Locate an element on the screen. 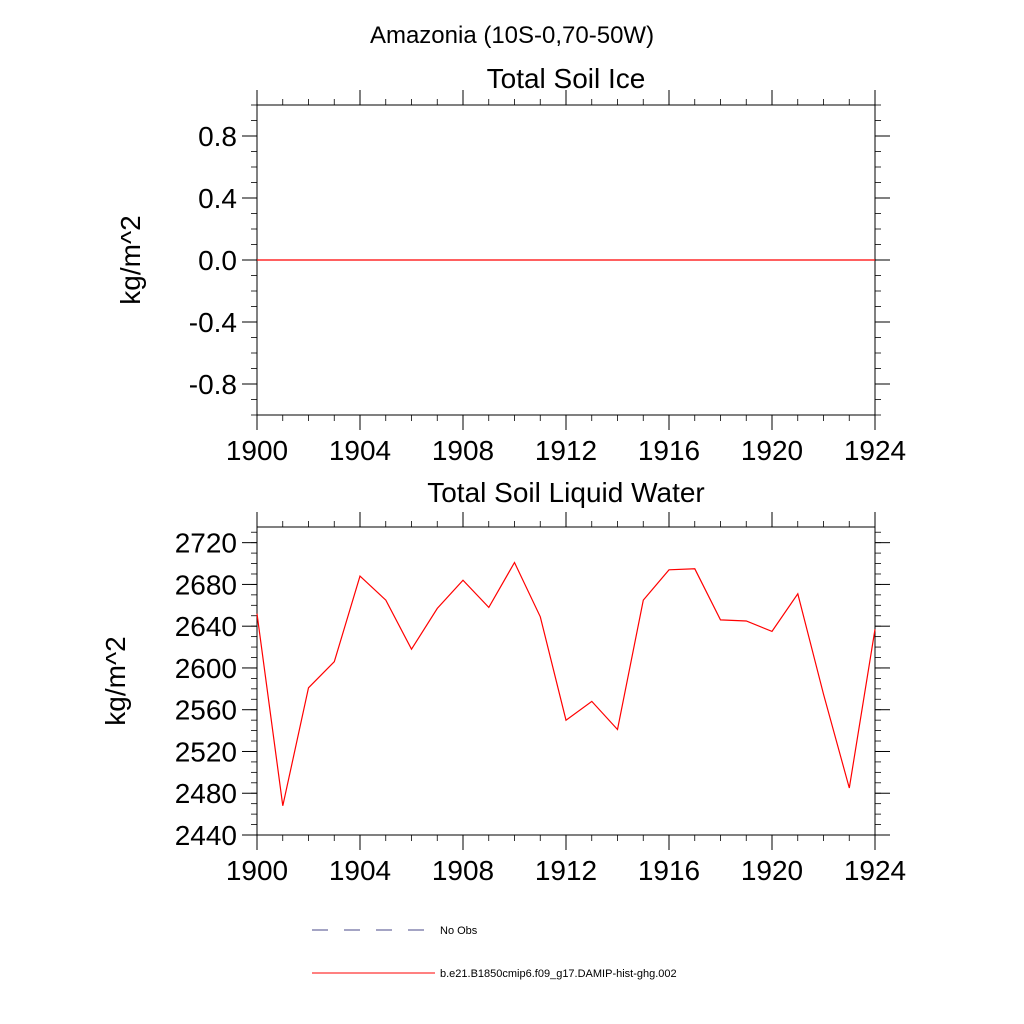 The height and width of the screenshot is (1024, 1024). panel-title: Total Soil Liquid Water is located at coordinates (566, 492).